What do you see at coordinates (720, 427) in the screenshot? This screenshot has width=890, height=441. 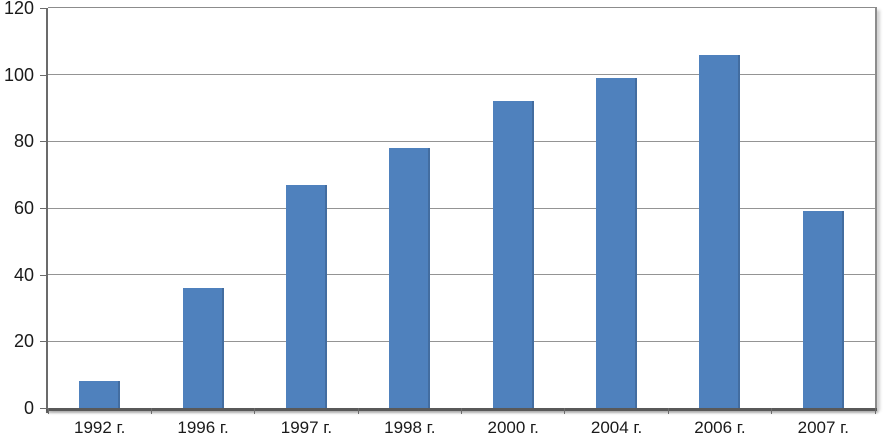 I see `x-tick-label: 2006 г.` at bounding box center [720, 427].